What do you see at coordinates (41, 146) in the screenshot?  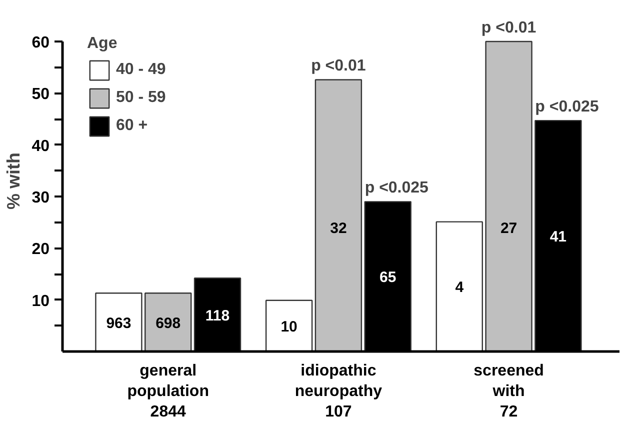 I see `y-tick-label: 40` at bounding box center [41, 146].